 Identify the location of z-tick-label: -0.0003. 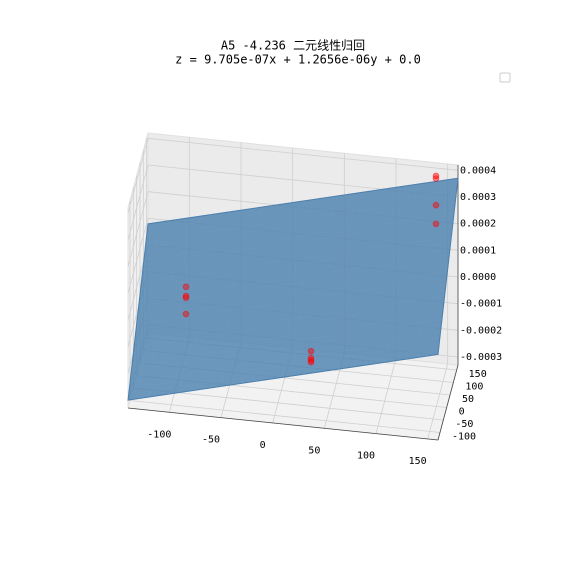
(481, 357).